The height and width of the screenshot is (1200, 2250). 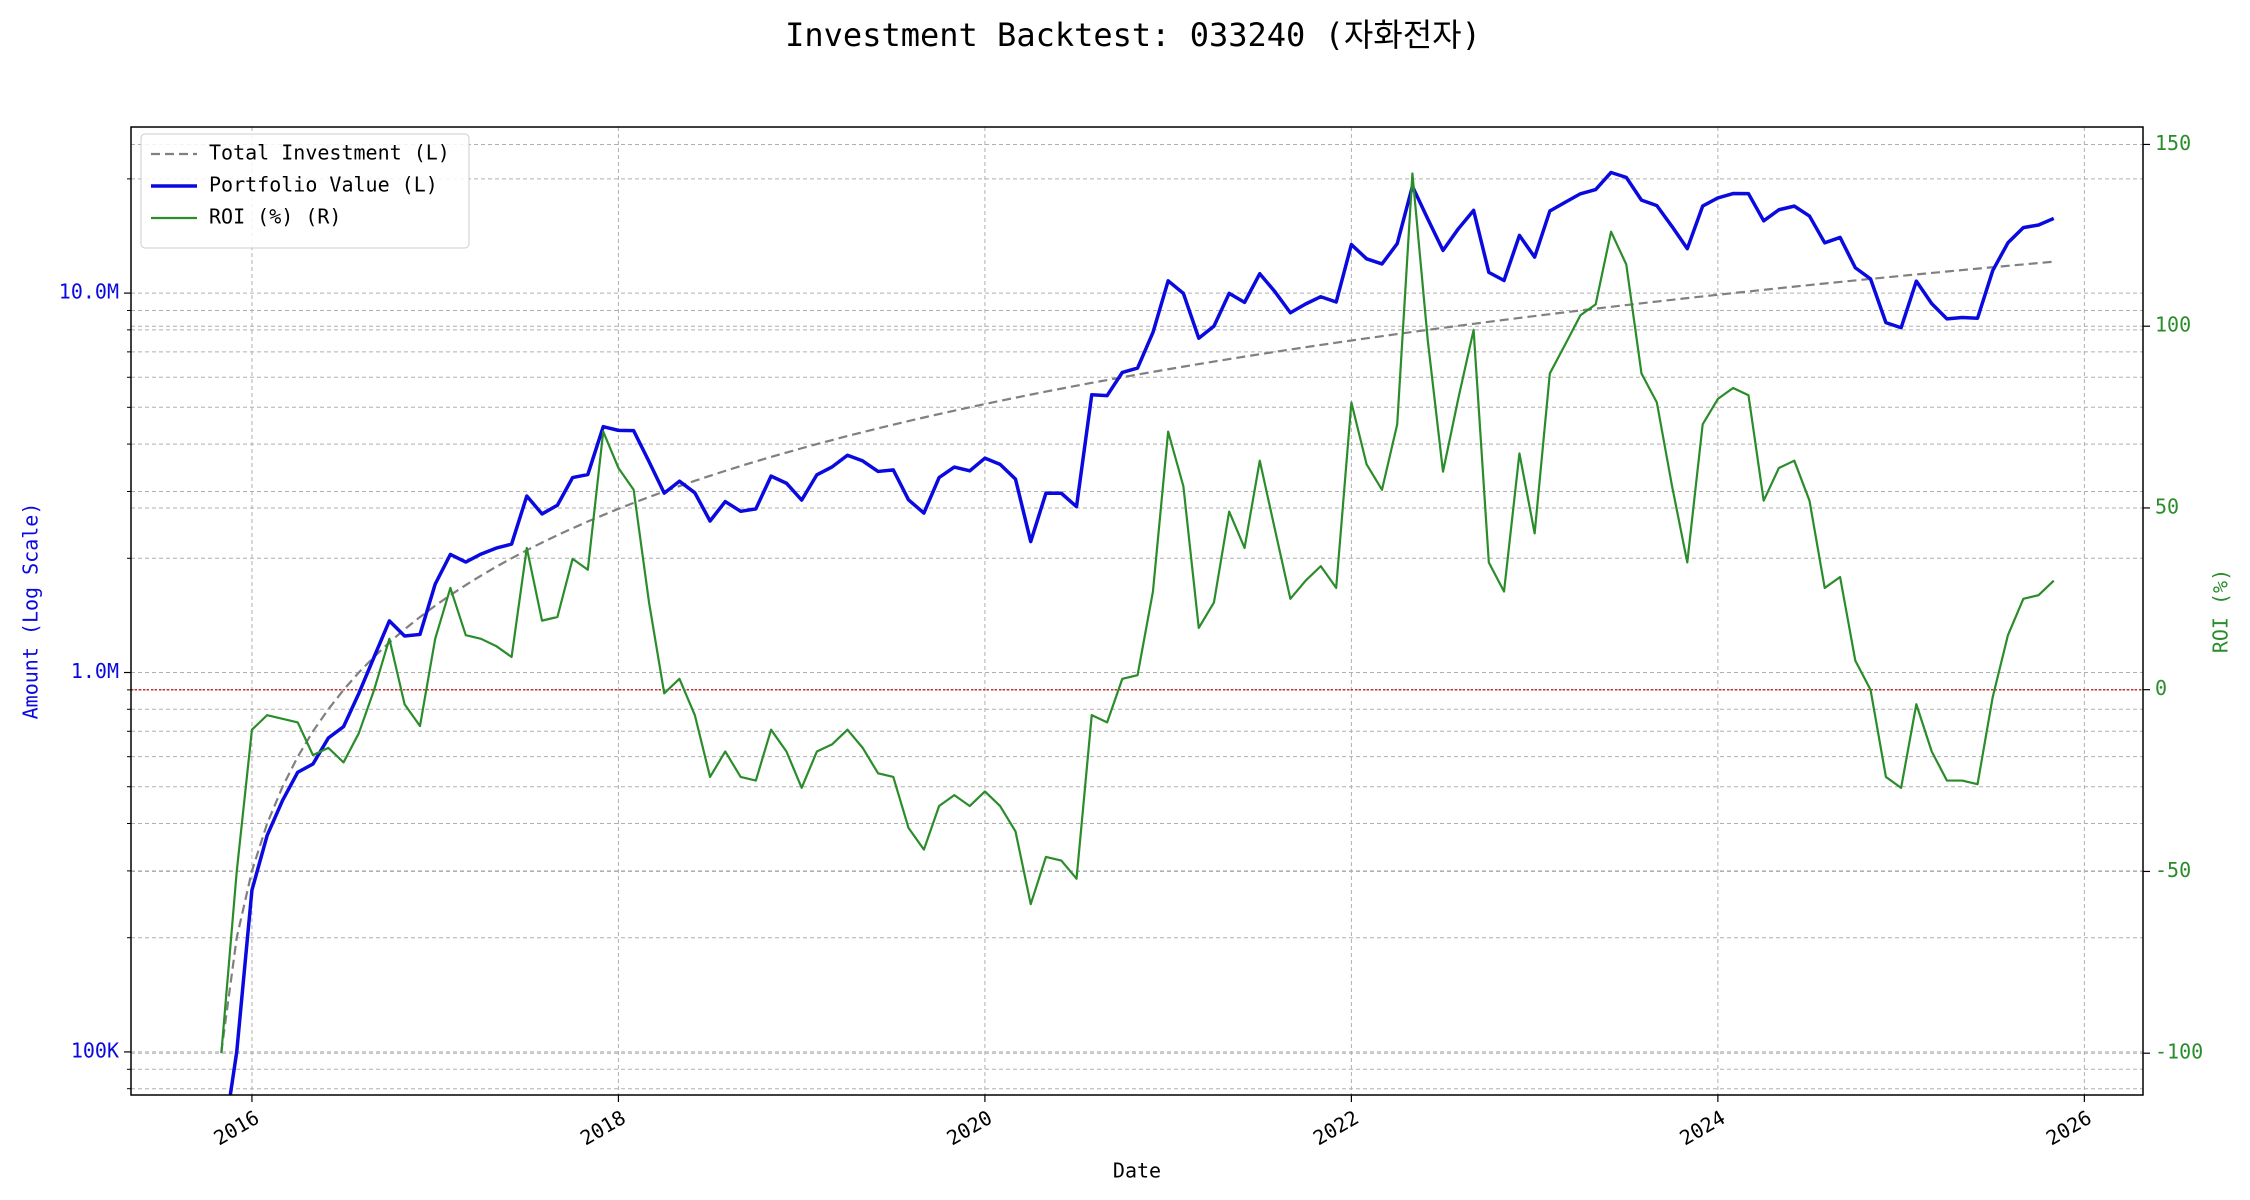 What do you see at coordinates (323, 185) in the screenshot?
I see `legend-label: Portfolio Value (L)` at bounding box center [323, 185].